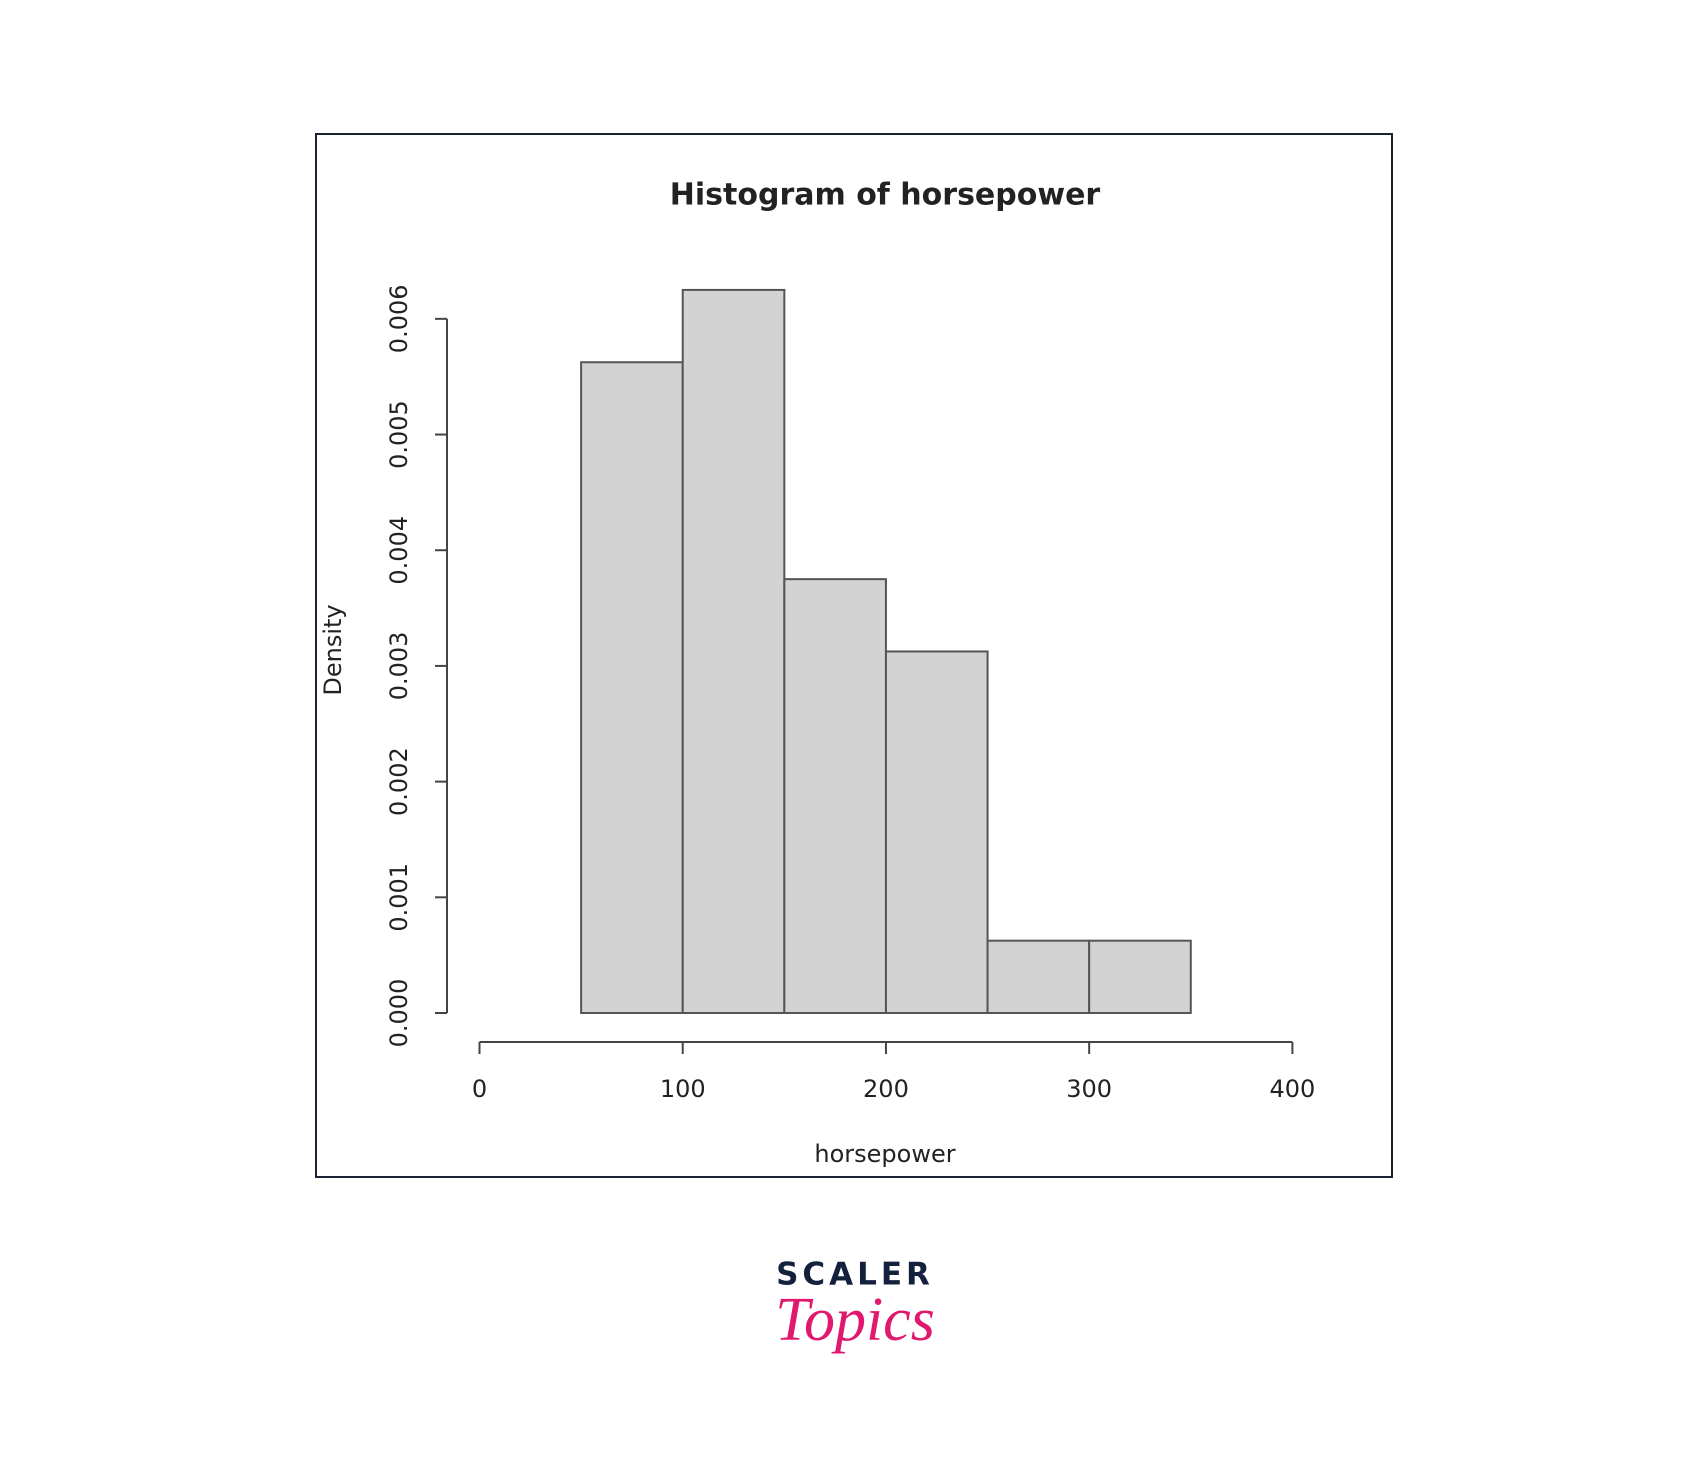  Describe the element at coordinates (855, 1275) in the screenshot. I see `logo-text: SCALER` at that location.